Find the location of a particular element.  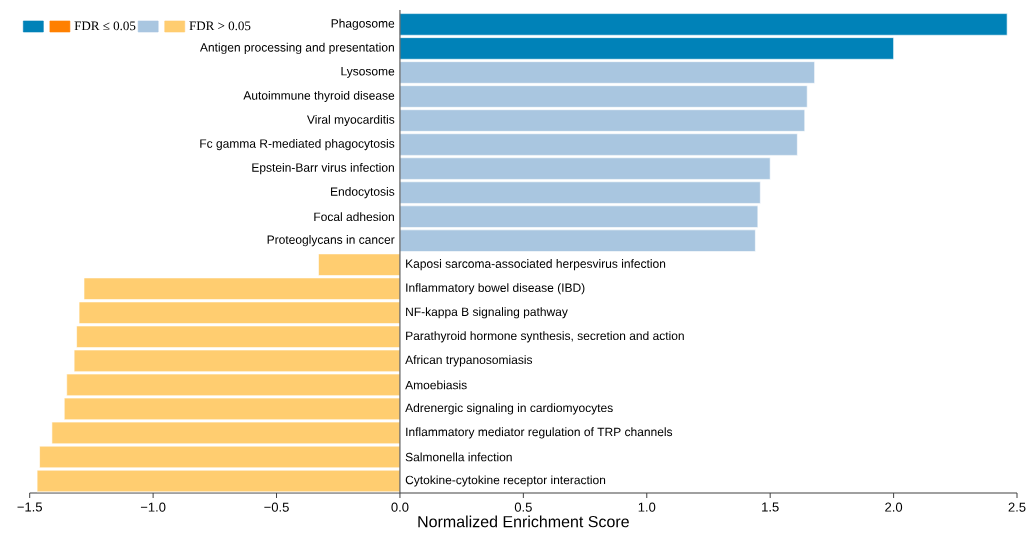

y-tick-label: NF-kappa B signaling pathway is located at coordinates (487, 313).